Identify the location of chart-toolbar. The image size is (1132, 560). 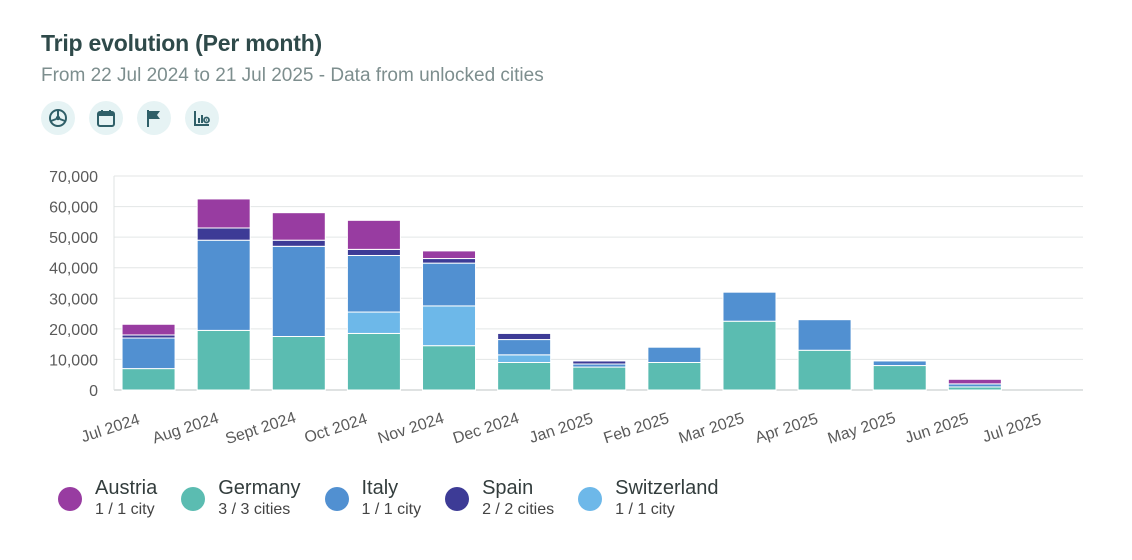
(130, 118).